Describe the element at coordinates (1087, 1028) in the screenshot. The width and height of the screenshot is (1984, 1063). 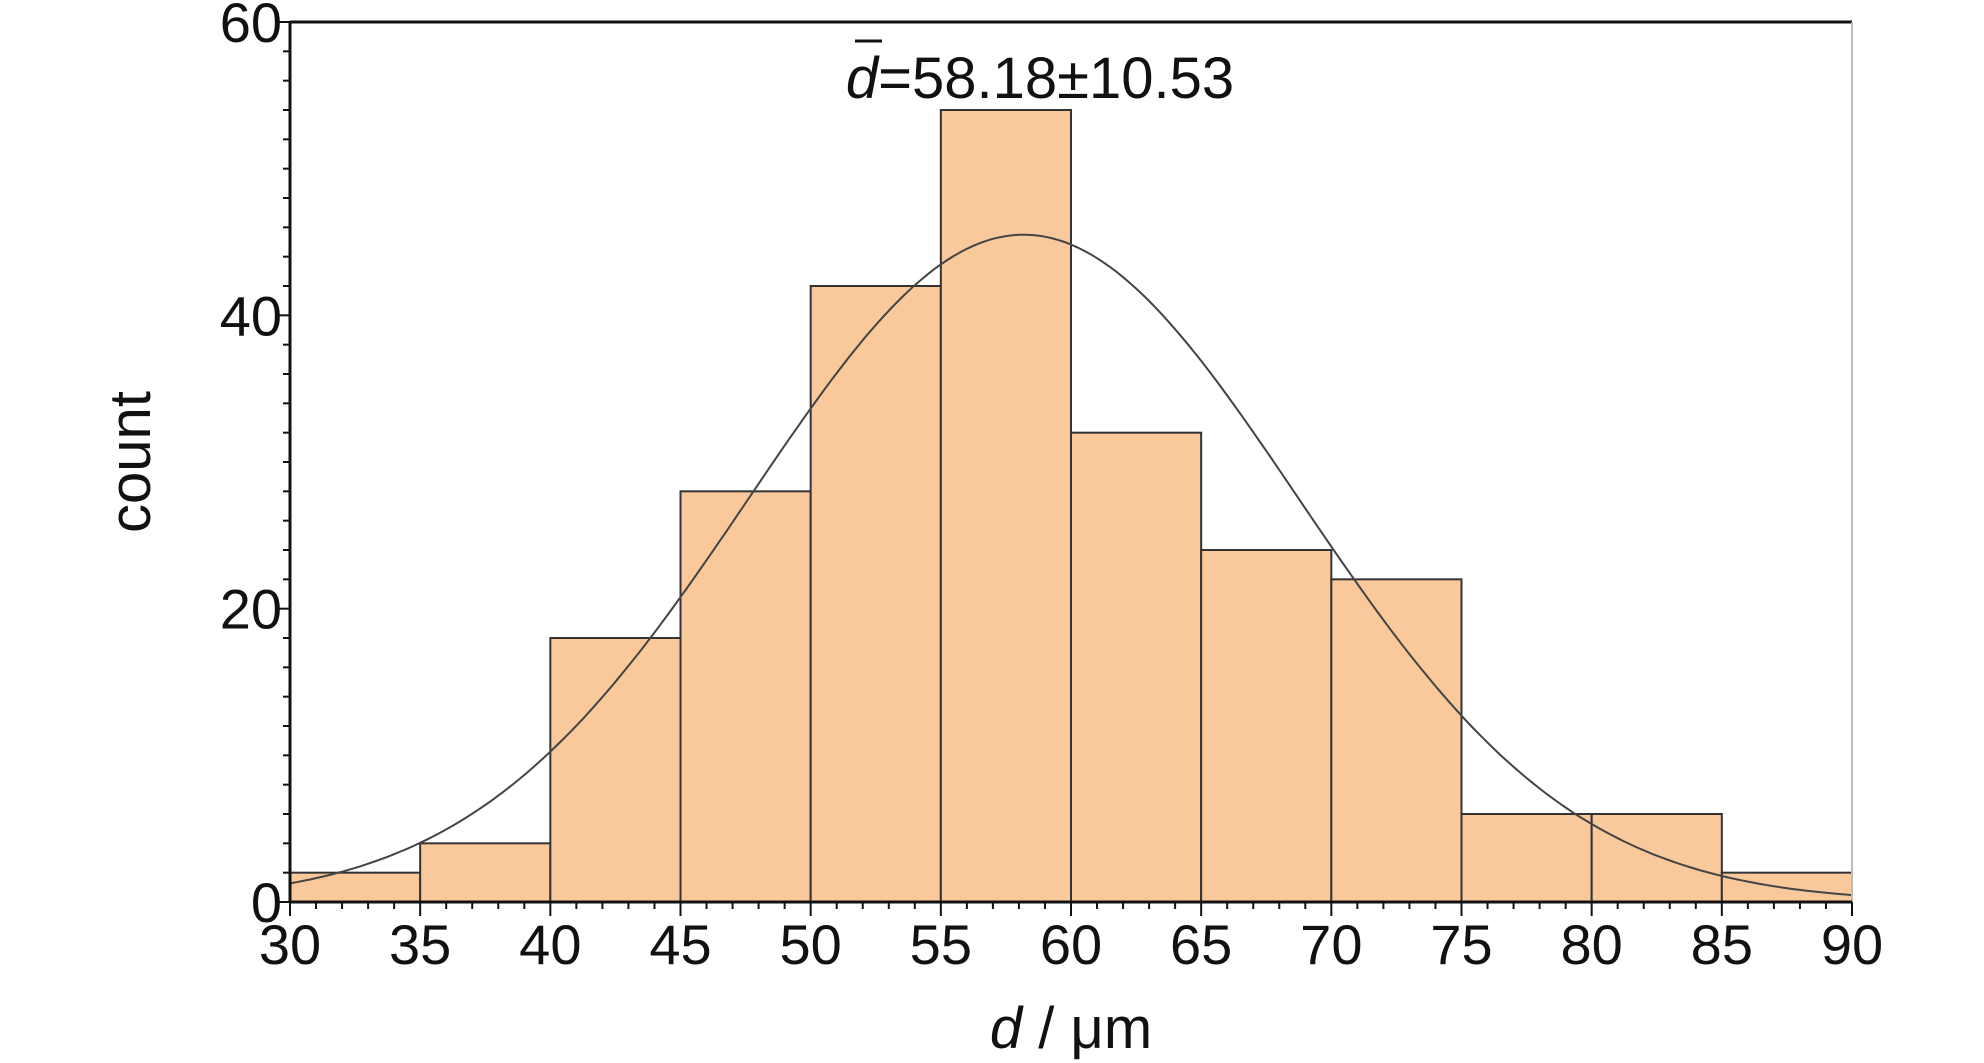
I see `x-axis-unit: / μm` at that location.